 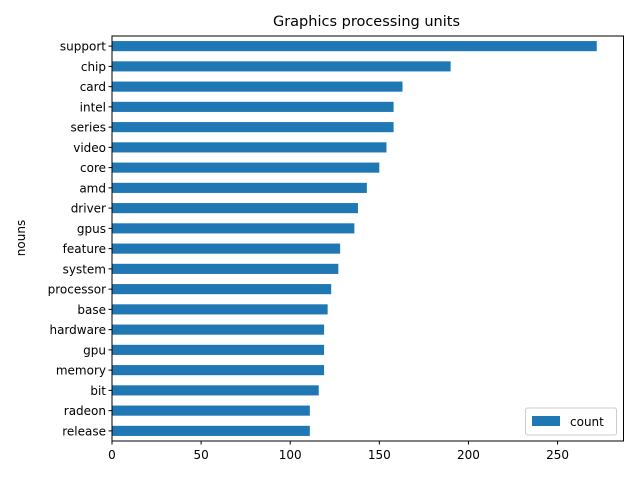 What do you see at coordinates (84, 249) in the screenshot?
I see `y-tick-label-feature: feature` at bounding box center [84, 249].